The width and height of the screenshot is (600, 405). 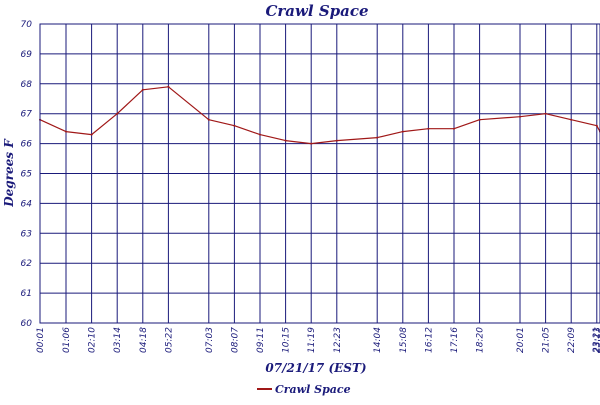 I want to click on x-tick-label: 17:16, so click(x=455, y=340).